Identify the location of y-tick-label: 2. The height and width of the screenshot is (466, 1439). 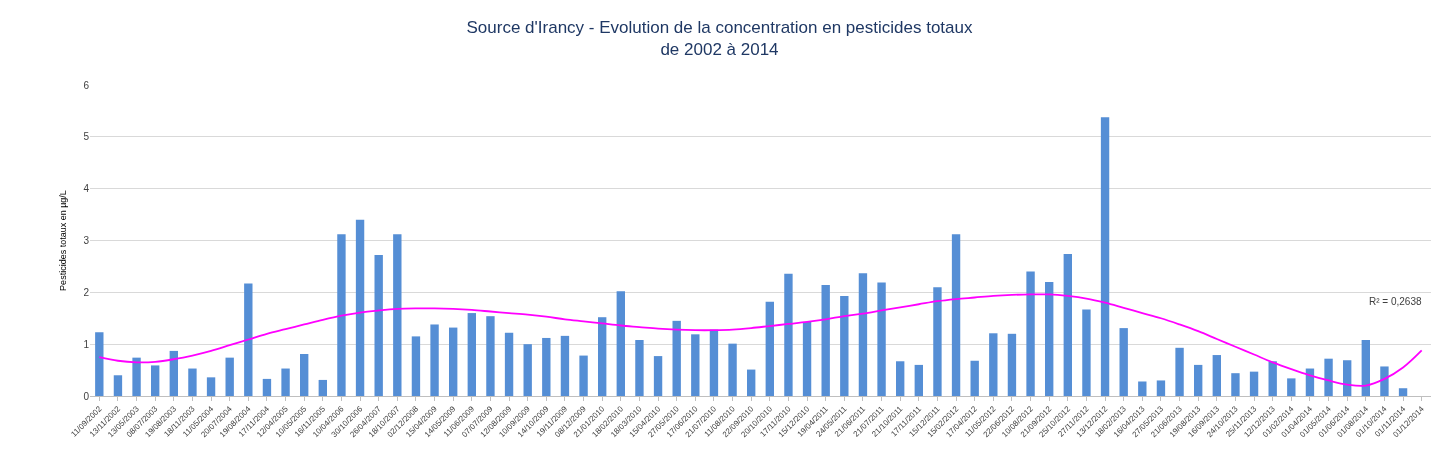
(86, 292).